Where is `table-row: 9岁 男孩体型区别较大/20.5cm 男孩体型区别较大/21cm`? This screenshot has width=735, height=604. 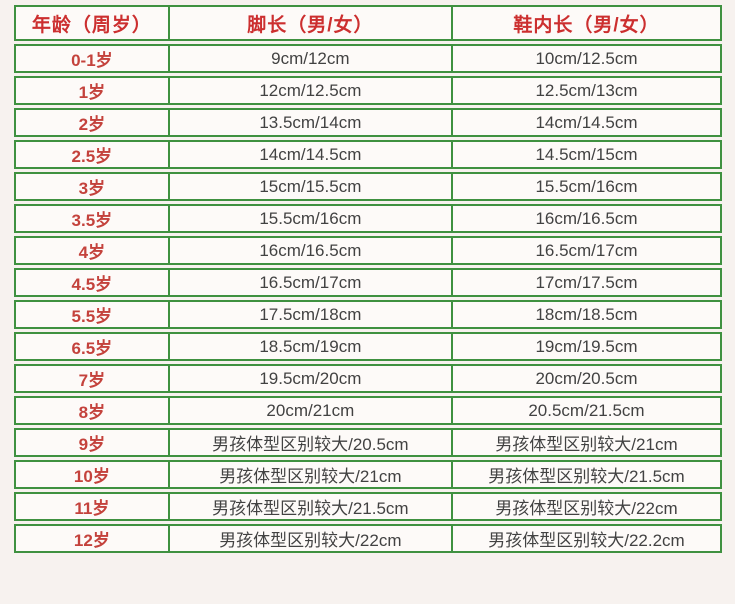 table-row: 9岁 男孩体型区别较大/20.5cm 男孩体型区别较大/21cm is located at coordinates (368, 442).